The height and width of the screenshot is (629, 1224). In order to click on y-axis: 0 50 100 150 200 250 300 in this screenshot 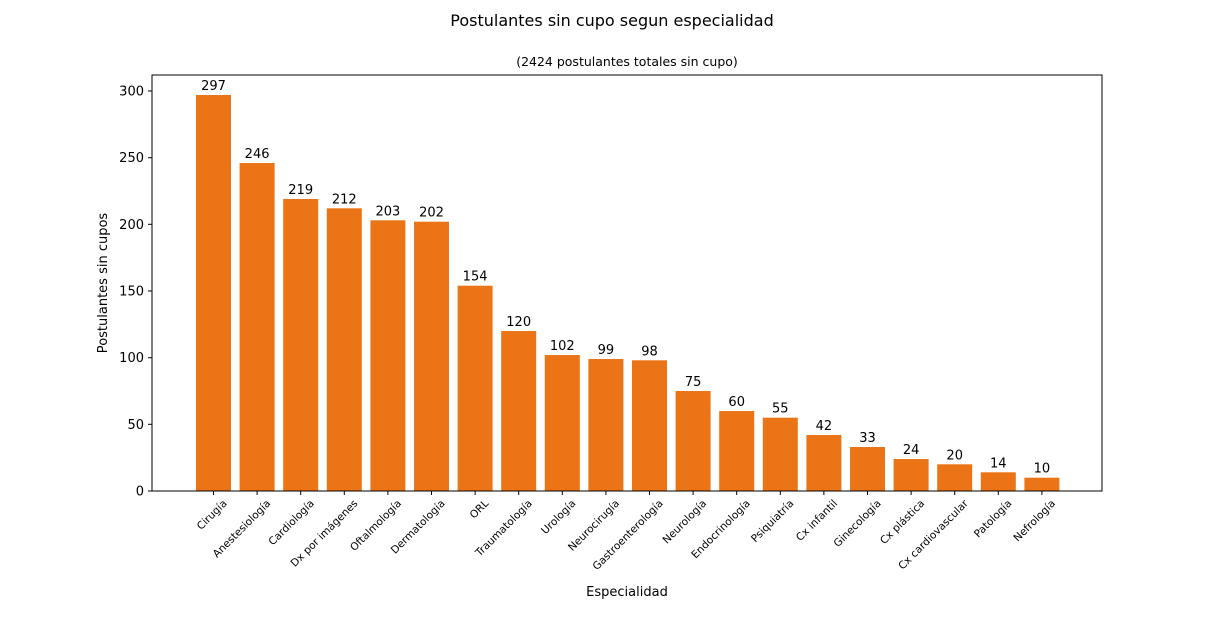, I will do `click(135, 292)`.